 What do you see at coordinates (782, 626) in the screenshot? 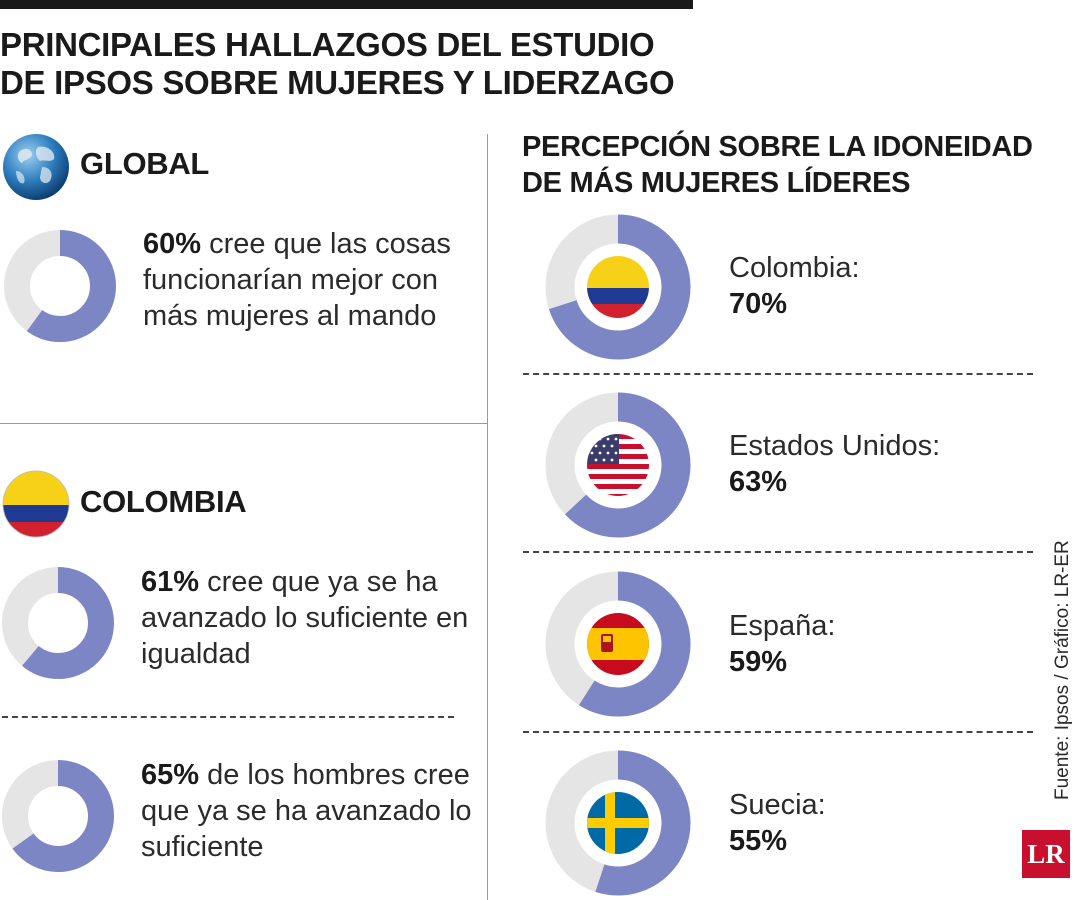
I see `country-name: España:` at bounding box center [782, 626].